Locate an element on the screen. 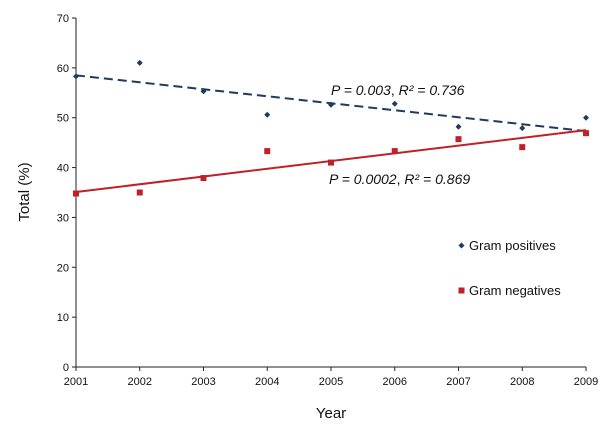  y-tick-label: 30 is located at coordinates (63, 218).